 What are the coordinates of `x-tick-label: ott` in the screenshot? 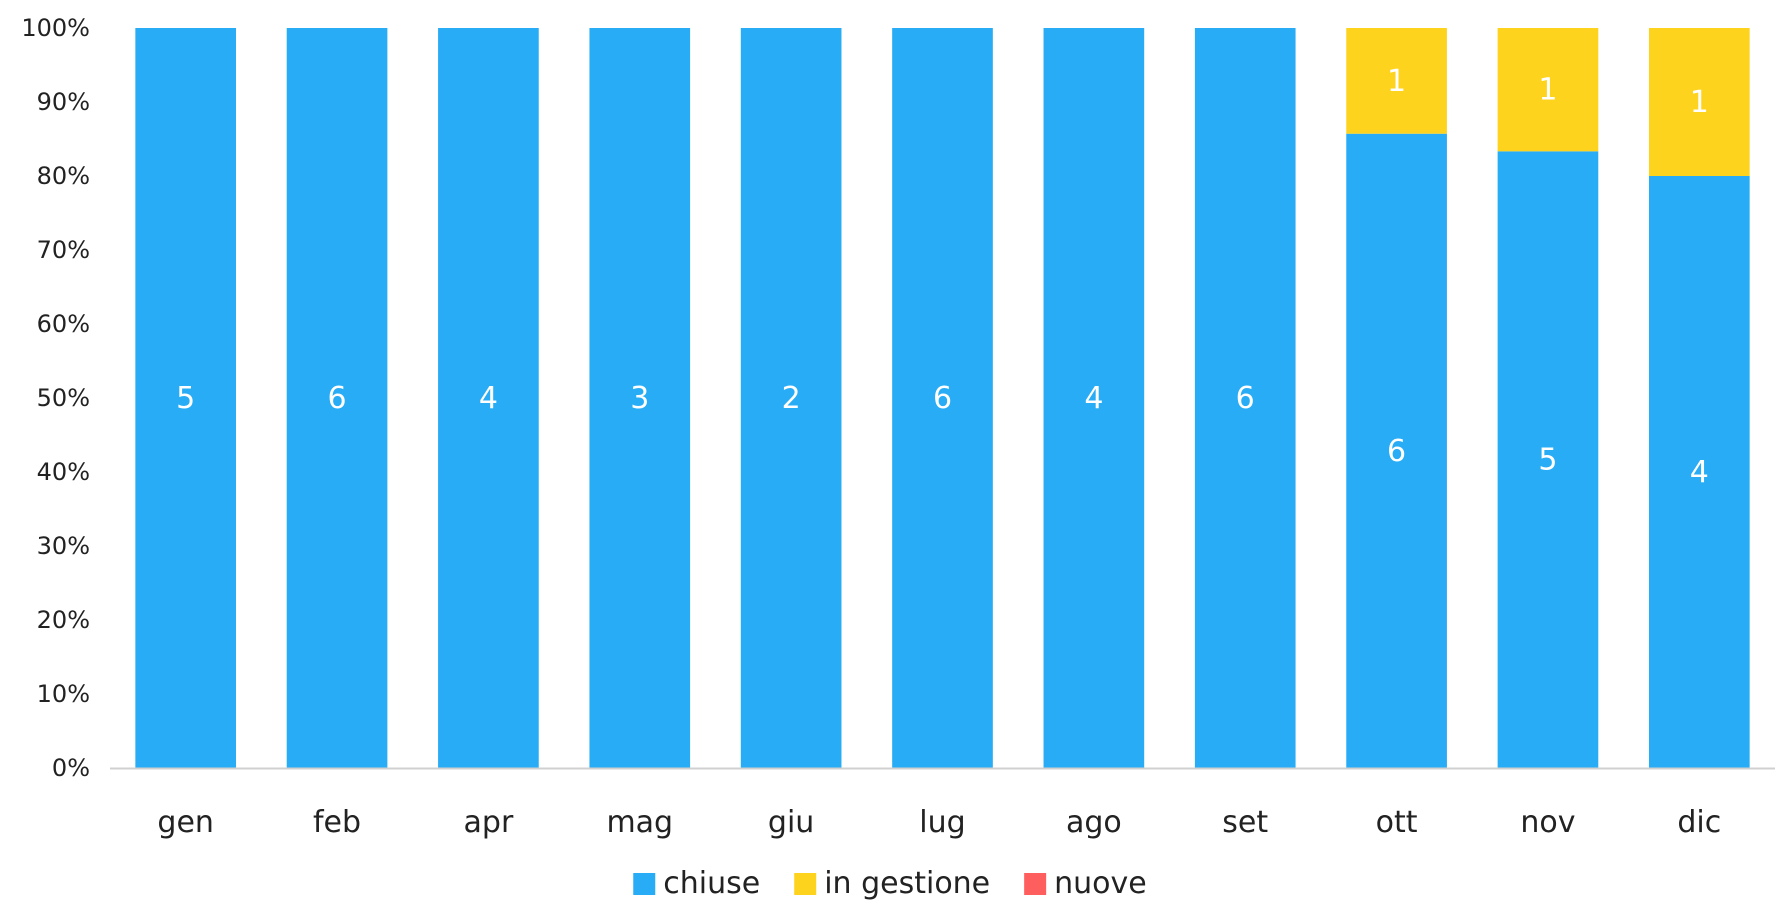 It's located at (1397, 822).